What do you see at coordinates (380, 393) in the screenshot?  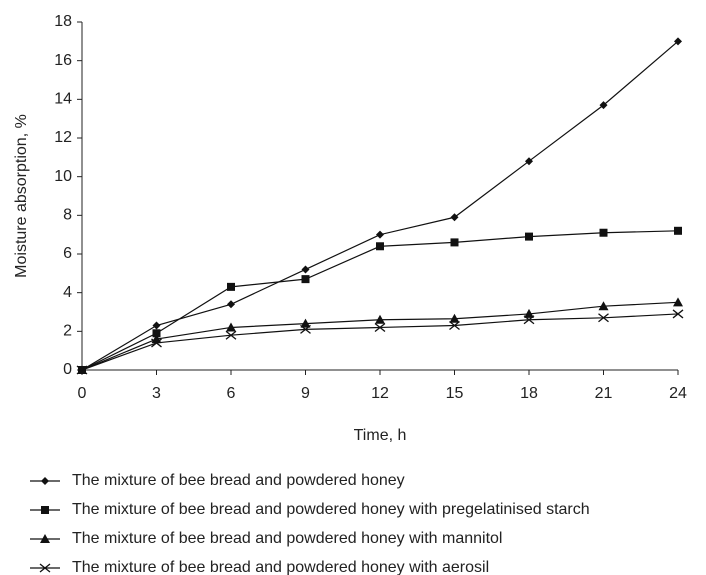 I see `x-tick-label: 12` at bounding box center [380, 393].